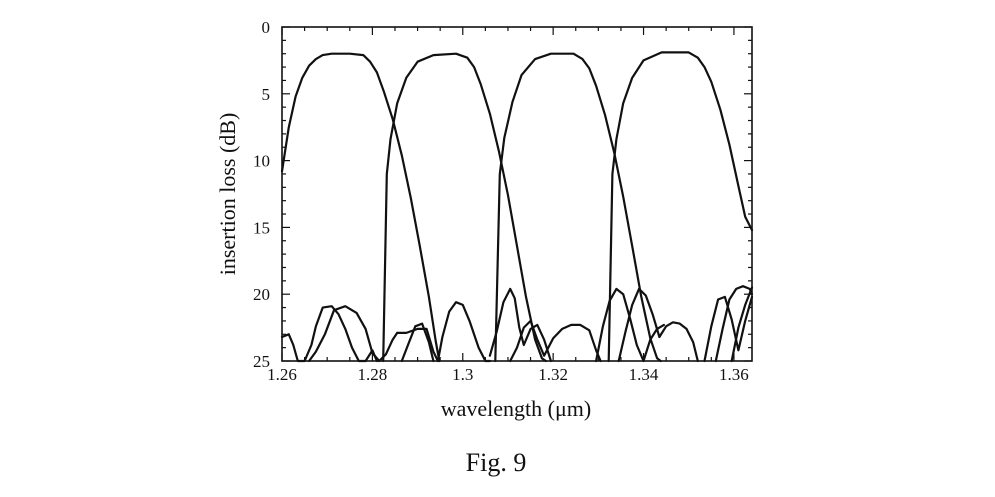  What do you see at coordinates (734, 374) in the screenshot?
I see `x-tick-label: 1.36` at bounding box center [734, 374].